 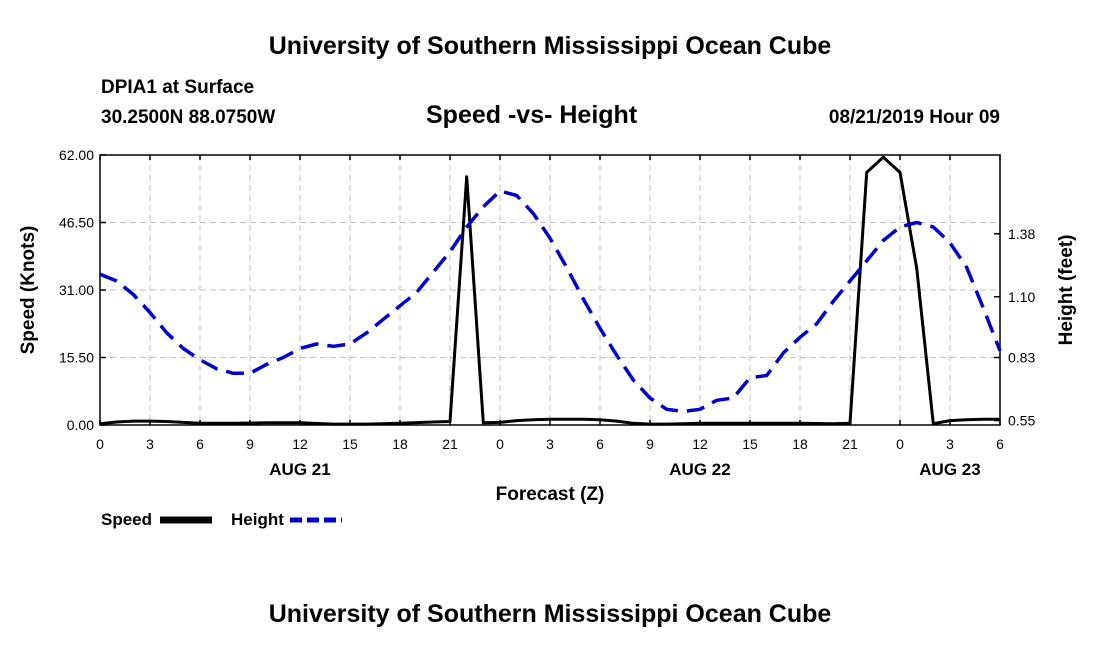 I want to click on y2-tick-label: 0.83, so click(x=1021, y=358).